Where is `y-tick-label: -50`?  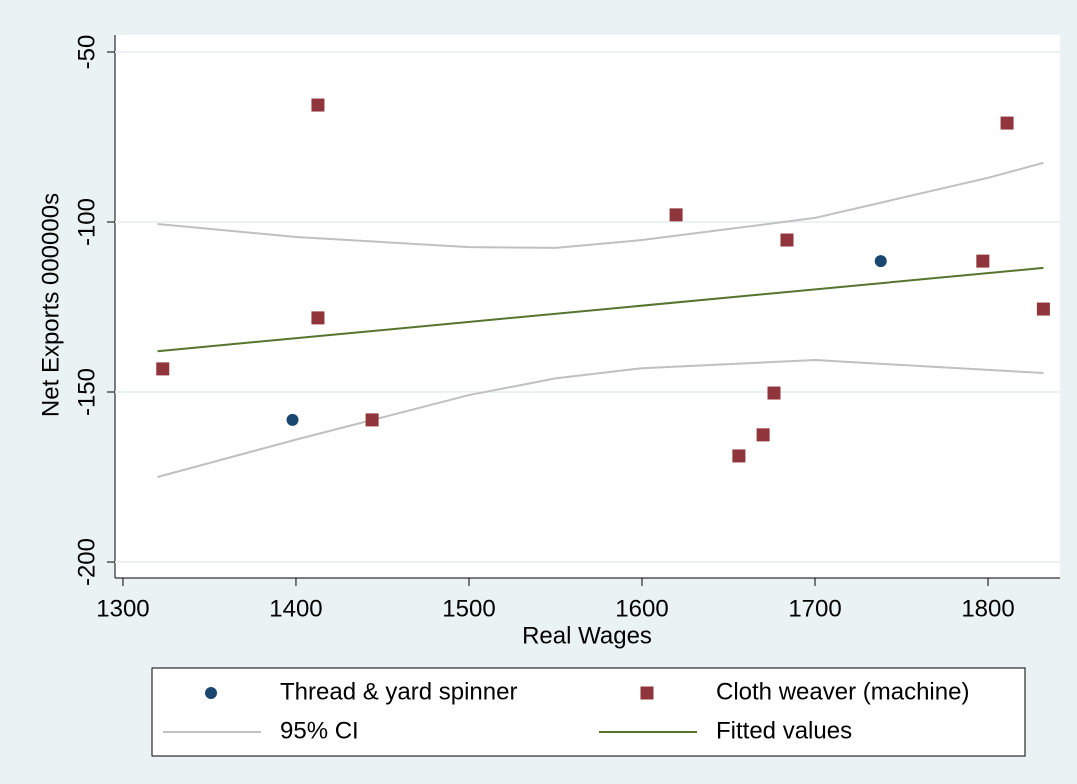
y-tick-label: -50 is located at coordinates (86, 52).